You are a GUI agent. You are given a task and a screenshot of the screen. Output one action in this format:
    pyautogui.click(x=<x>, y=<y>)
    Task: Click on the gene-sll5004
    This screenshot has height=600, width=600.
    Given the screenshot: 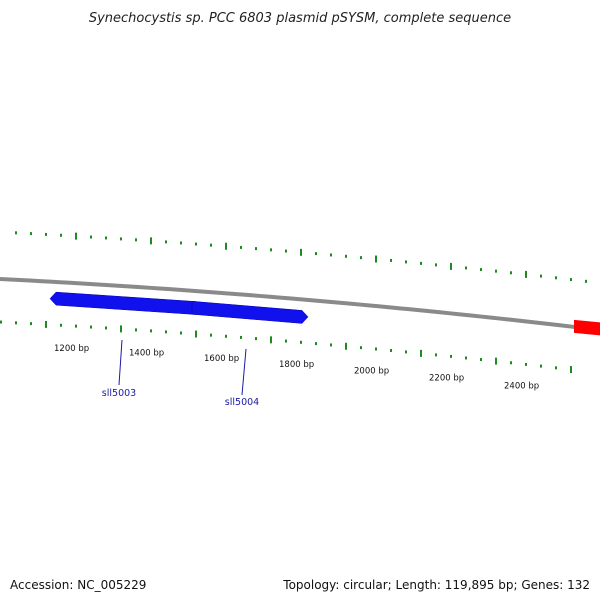 What is the action you would take?
    pyautogui.click(x=250, y=312)
    